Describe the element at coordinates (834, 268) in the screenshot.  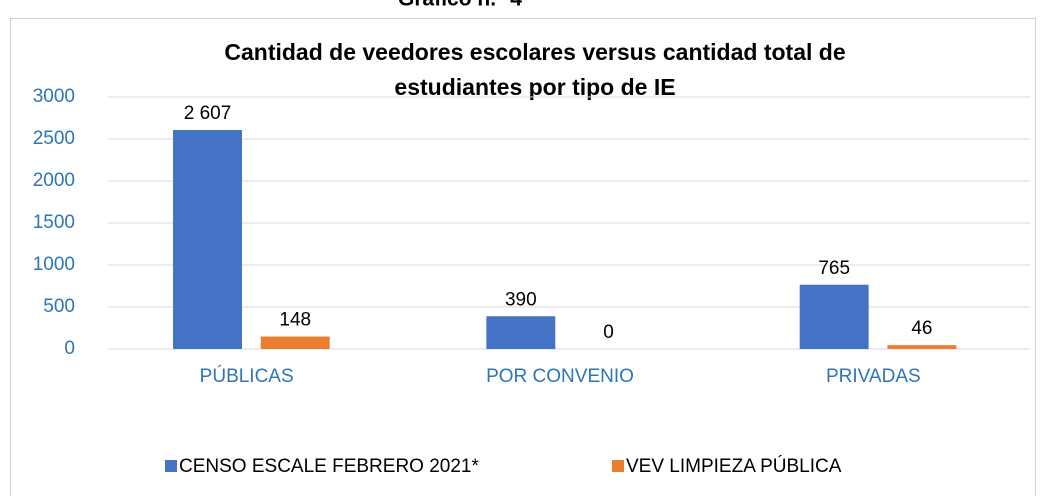
I see `data-label: 765` at that location.